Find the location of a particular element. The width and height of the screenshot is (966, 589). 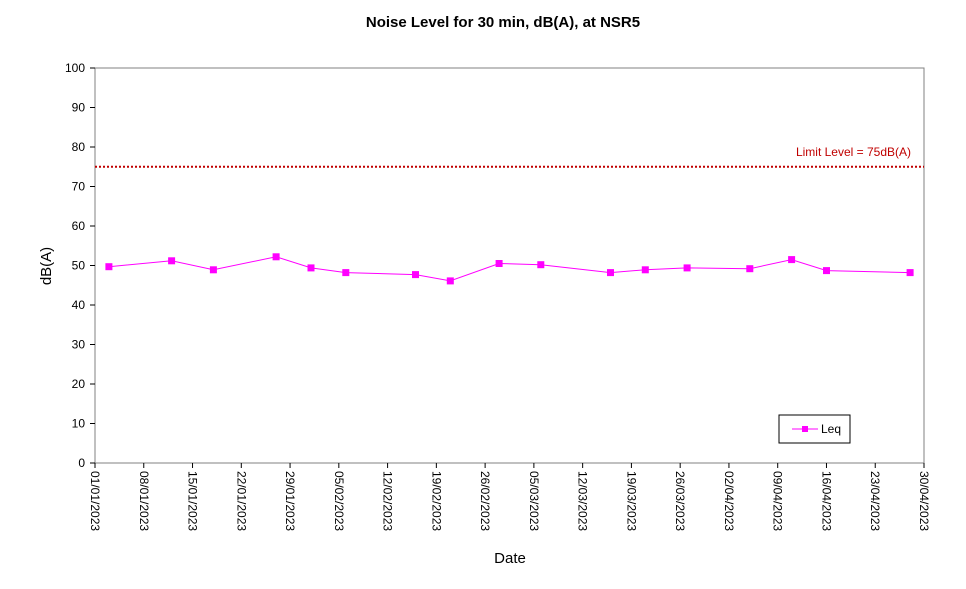

y-tick-label: 70 is located at coordinates (79, 187).